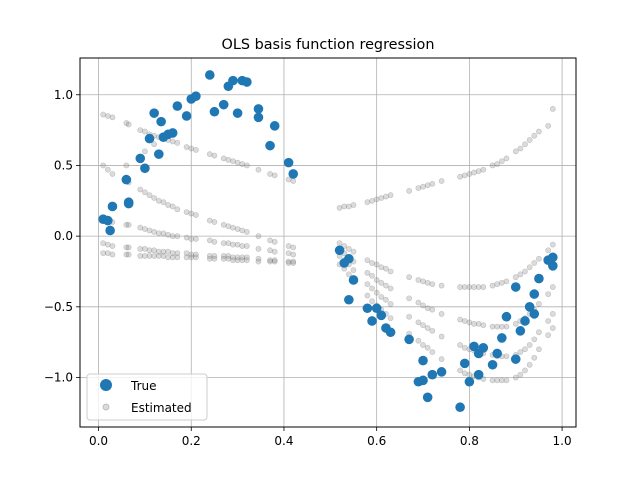  What do you see at coordinates (58, 307) in the screenshot?
I see `y-tick-label: −0.5` at bounding box center [58, 307].